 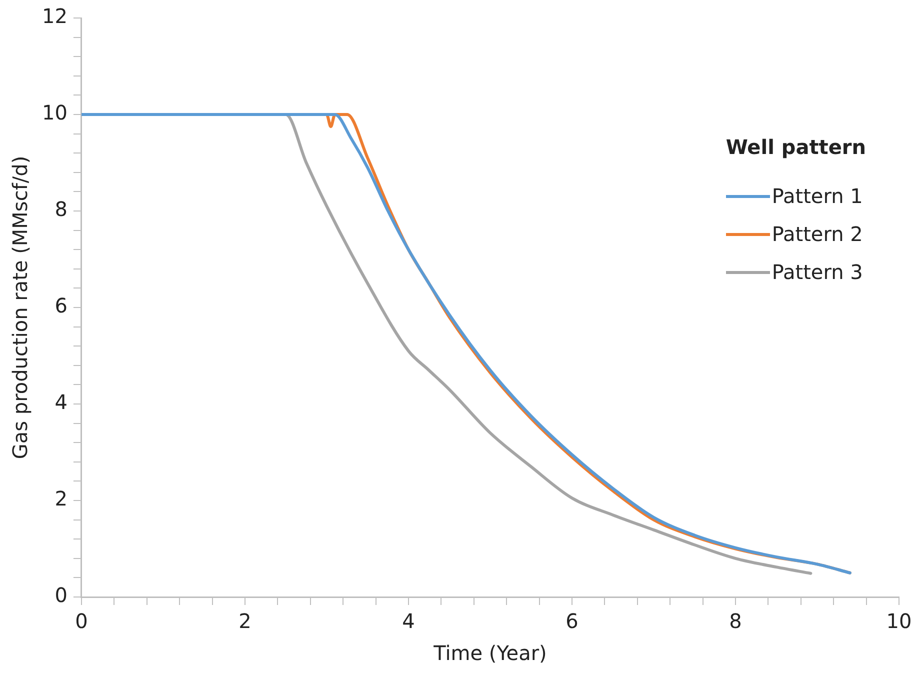 What do you see at coordinates (20, 308) in the screenshot?
I see `y-axis-title: Gas production rate (MMscf/d)` at bounding box center [20, 308].